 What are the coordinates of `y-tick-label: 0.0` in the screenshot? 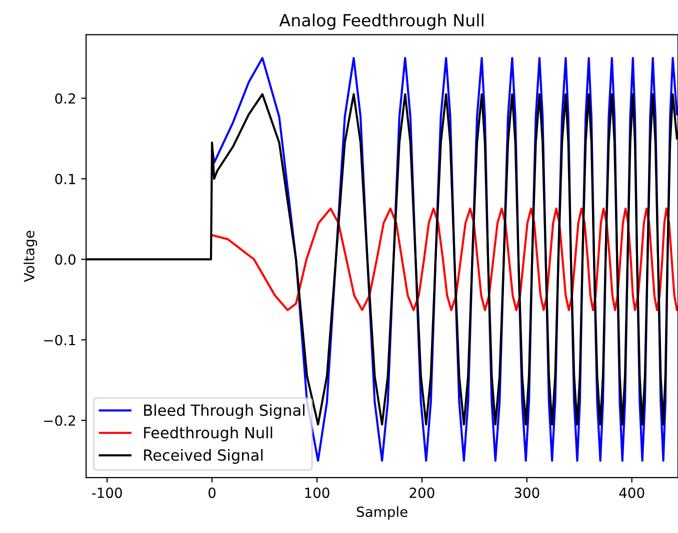 It's located at (65, 259).